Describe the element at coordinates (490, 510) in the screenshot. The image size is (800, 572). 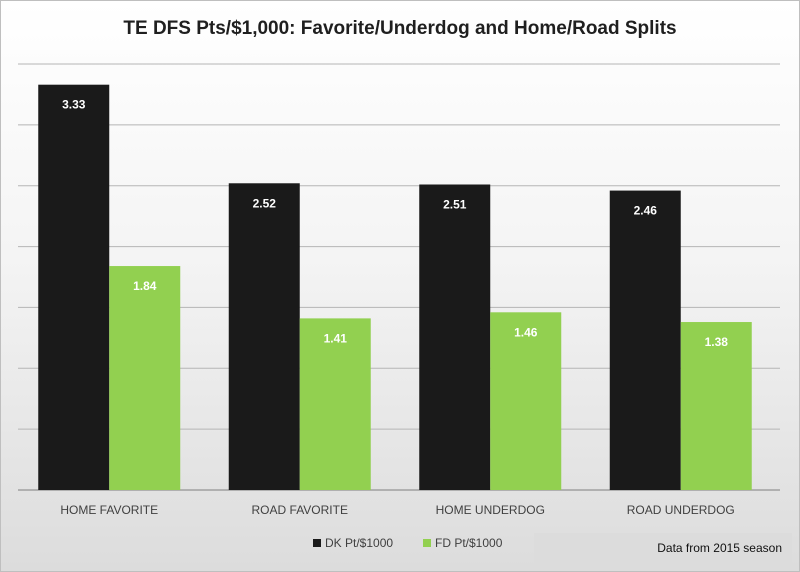
I see `x-tick-label: HOME UNDERDOG` at that location.